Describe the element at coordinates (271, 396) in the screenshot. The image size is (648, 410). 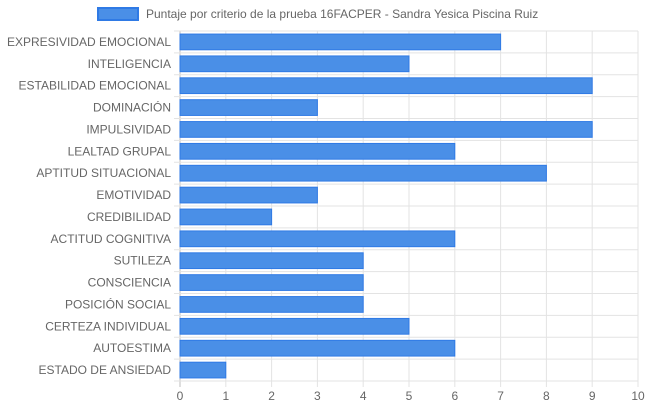
I see `x-tick-label: 2` at that location.